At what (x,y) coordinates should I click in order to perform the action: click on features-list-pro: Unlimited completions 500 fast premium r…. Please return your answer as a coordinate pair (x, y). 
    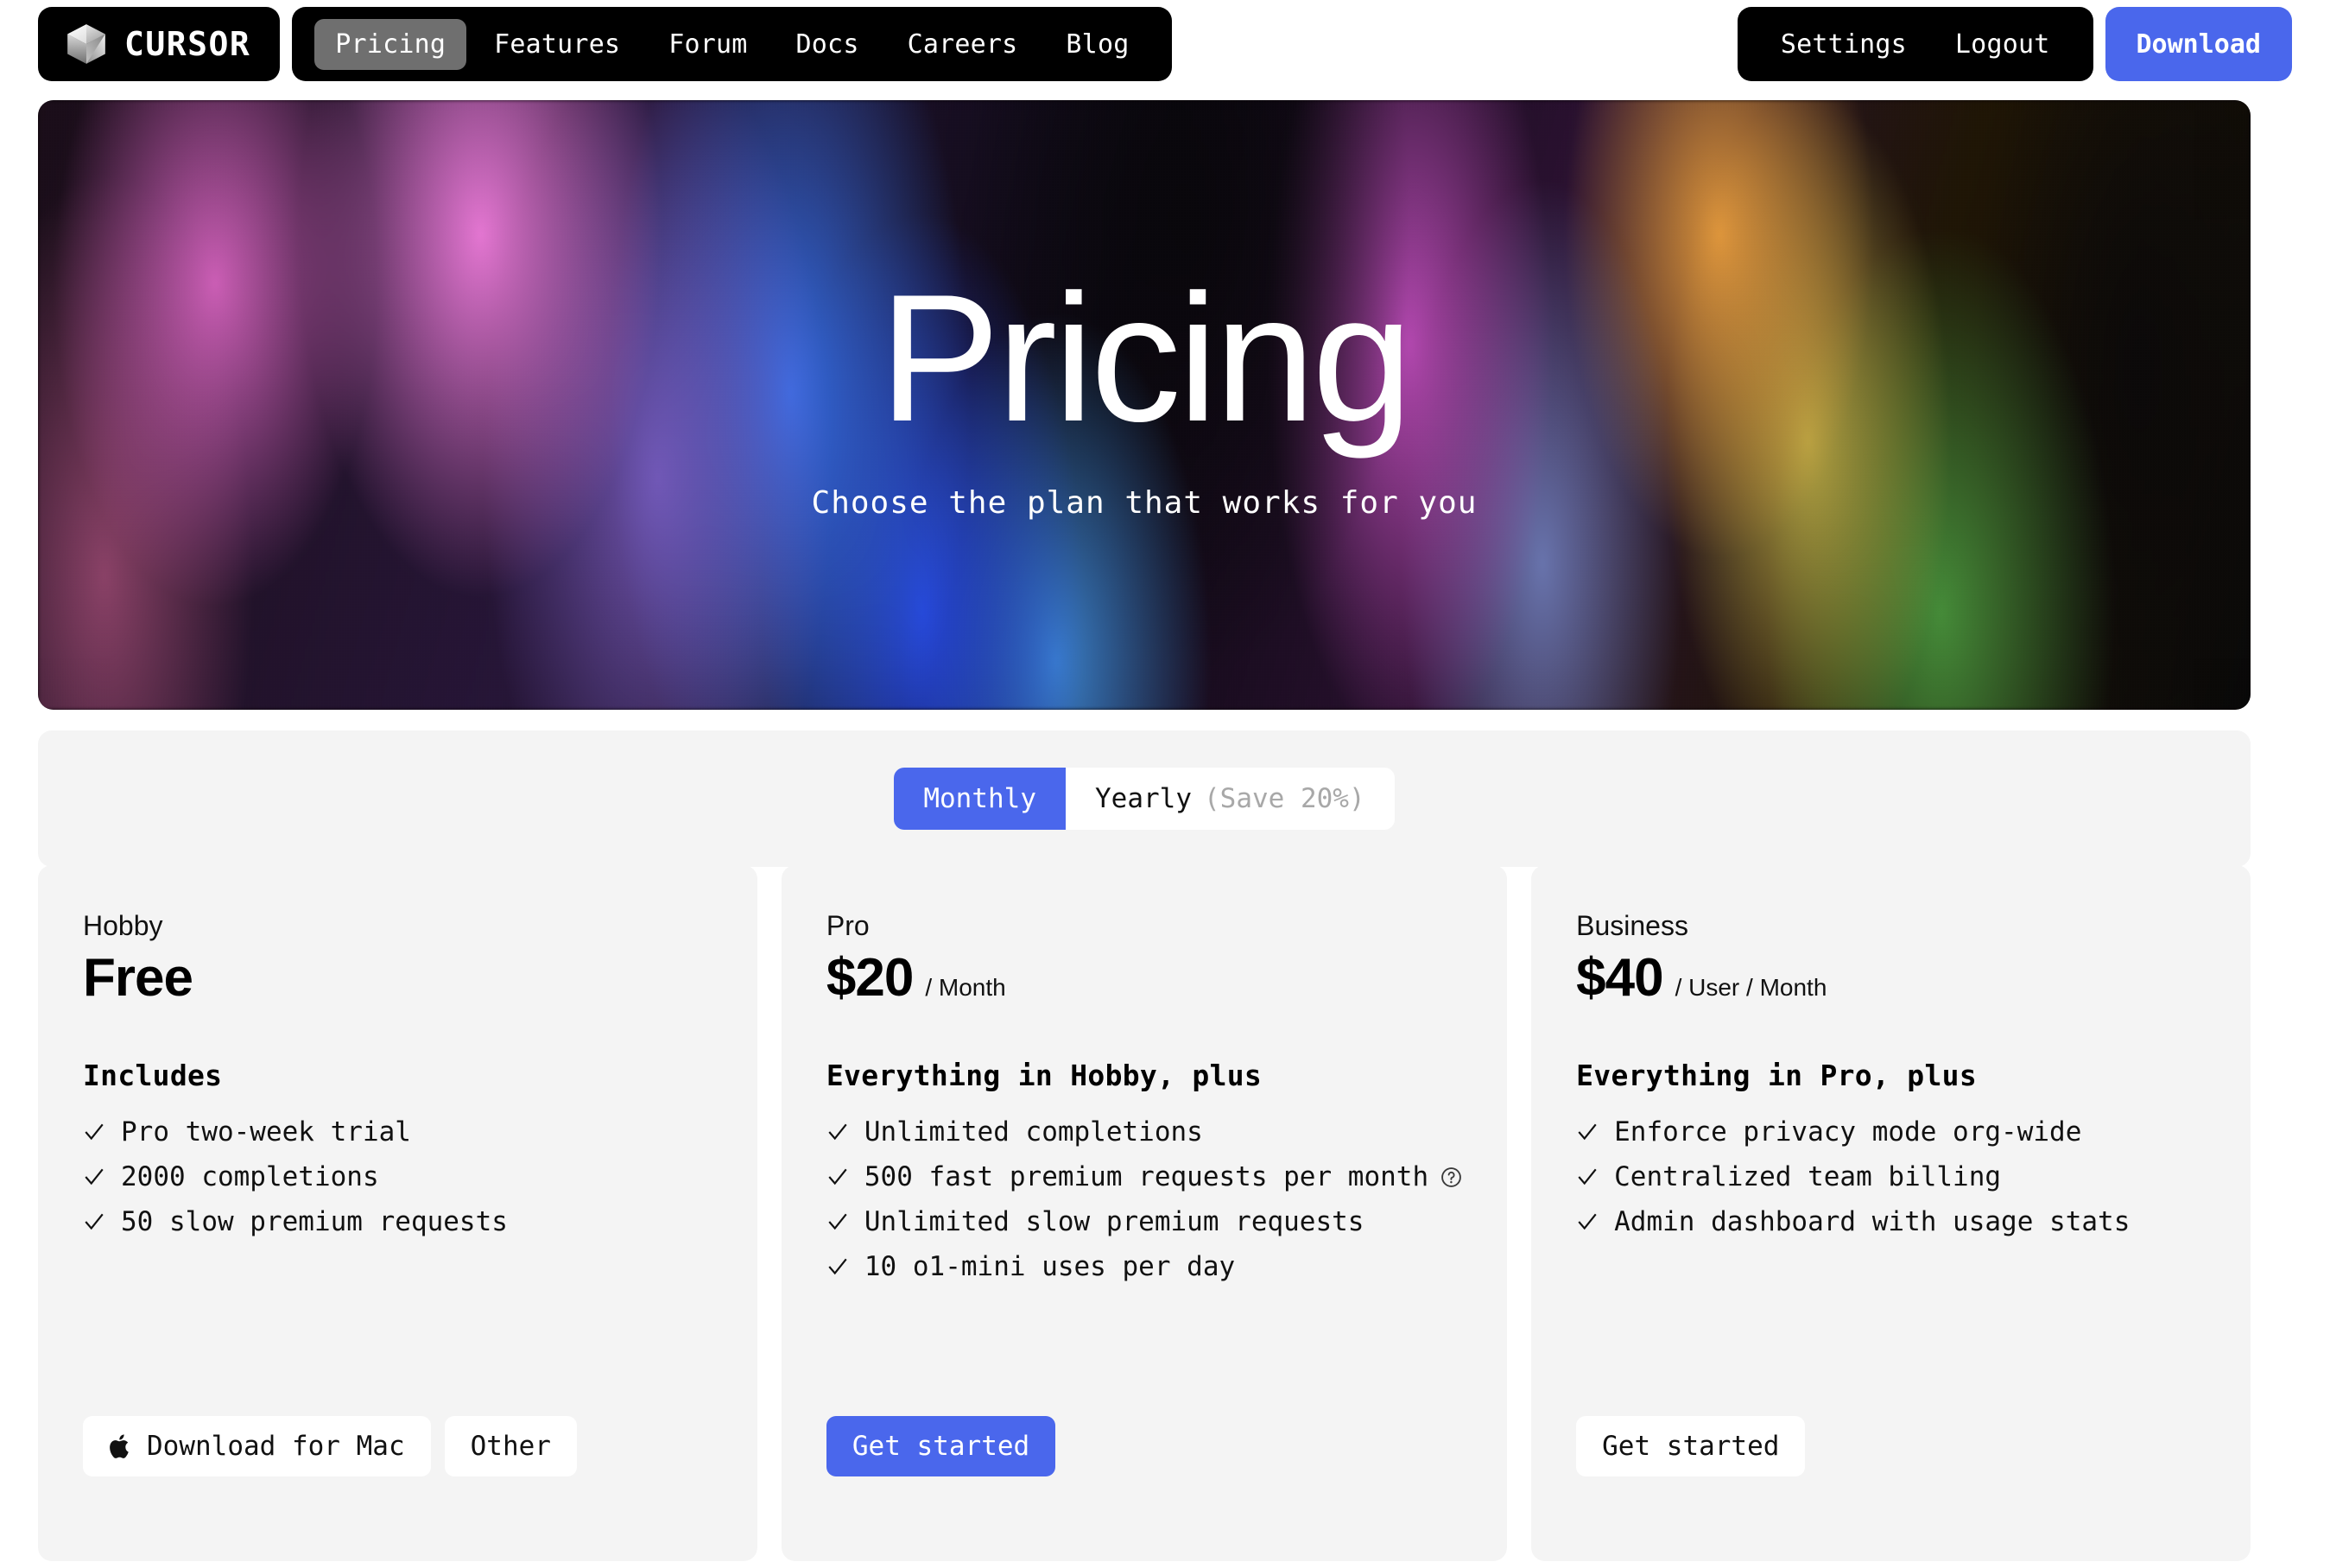
    Looking at the image, I should click on (1144, 1199).